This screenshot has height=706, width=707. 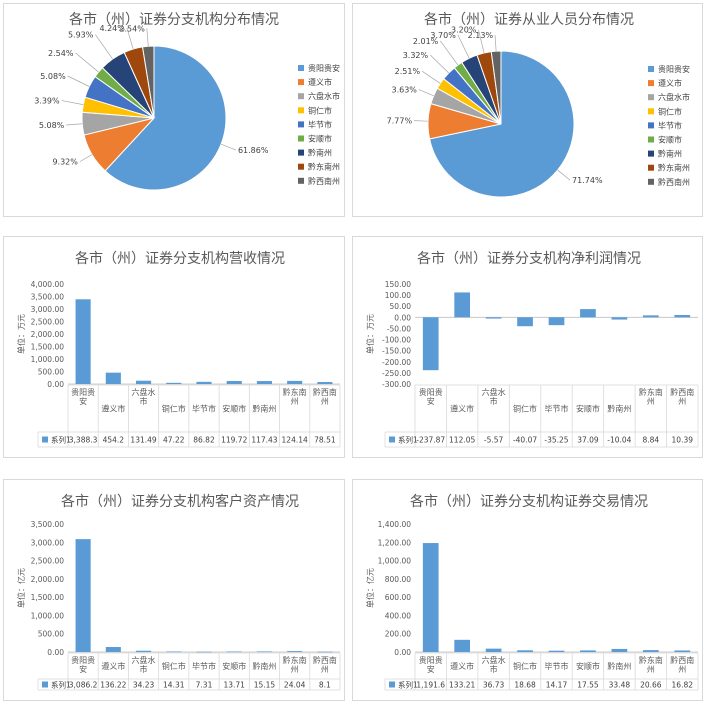 I want to click on x-category-label-4-0: 毕节市, so click(x=557, y=666).